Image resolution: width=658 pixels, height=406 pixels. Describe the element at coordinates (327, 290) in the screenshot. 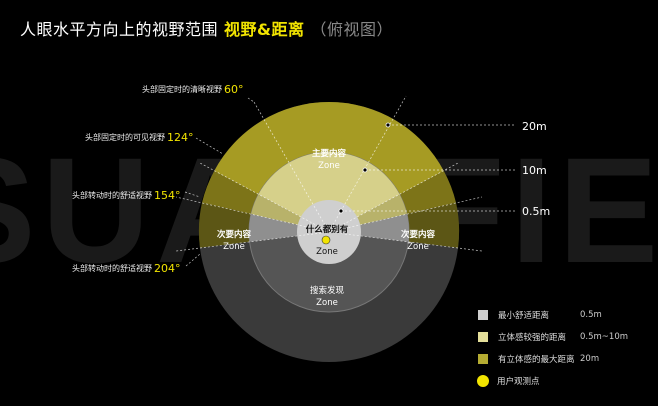

I see `zone-search-title: 搜索发现` at that location.